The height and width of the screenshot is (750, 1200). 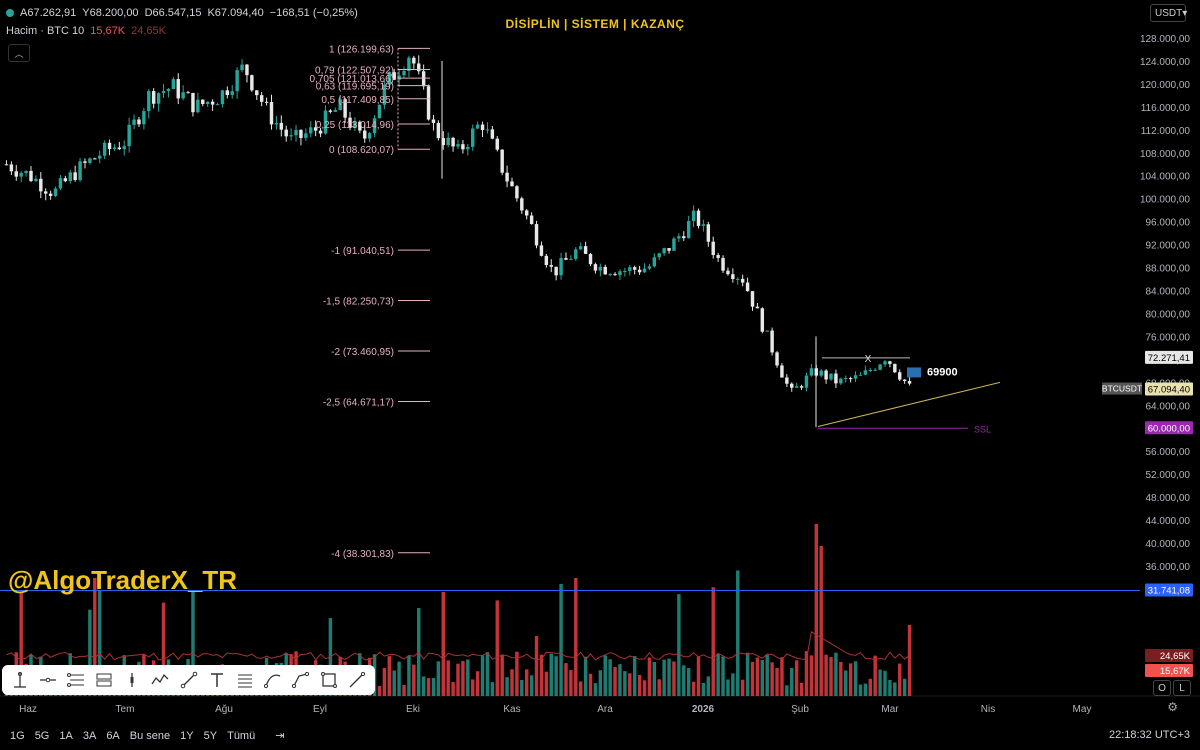 What do you see at coordinates (241, 735) in the screenshot?
I see `range-all: Tümü` at bounding box center [241, 735].